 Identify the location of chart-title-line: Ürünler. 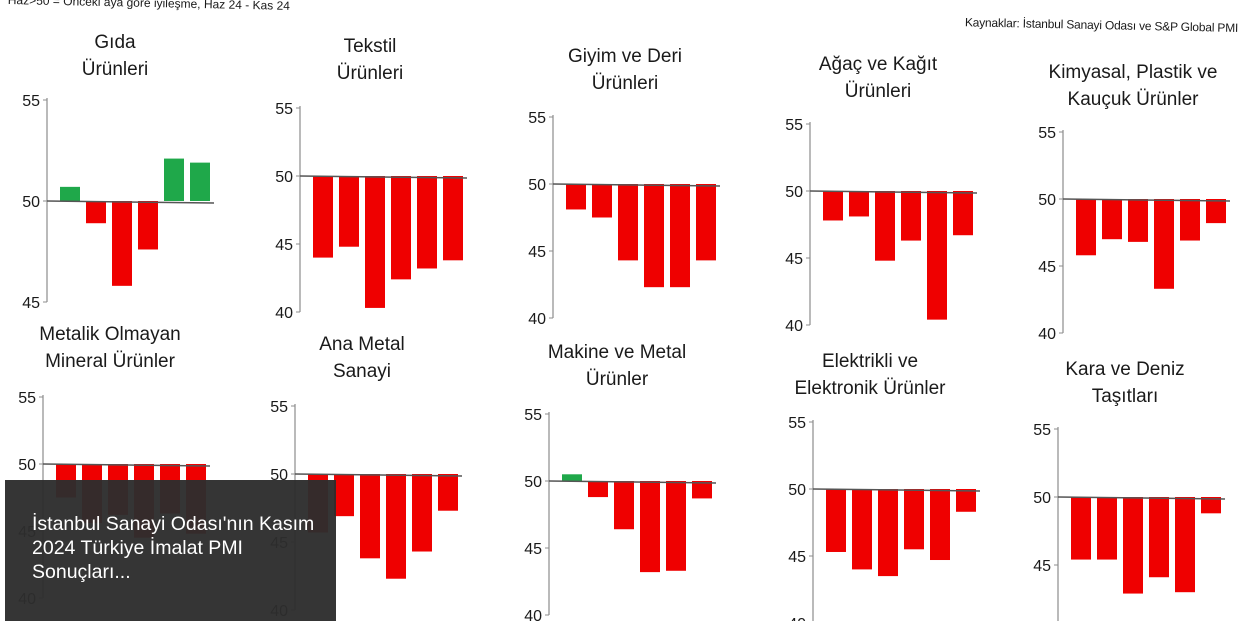
(617, 379).